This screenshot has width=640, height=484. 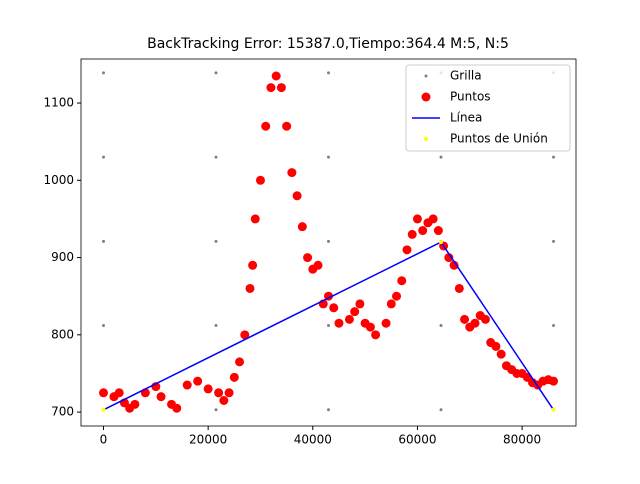 I want to click on legend-box, so click(x=488, y=108).